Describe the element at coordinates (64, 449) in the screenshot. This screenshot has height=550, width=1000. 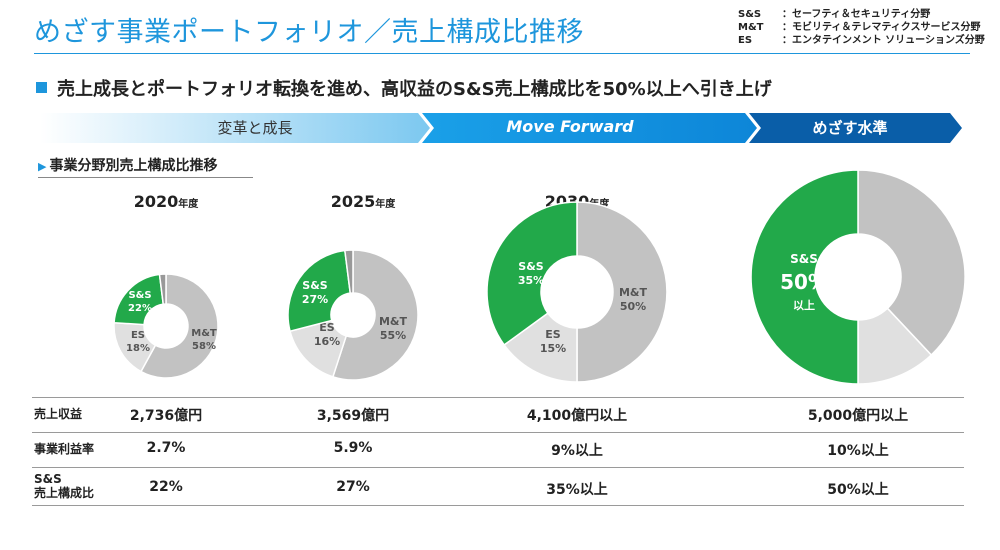
I see `table-row-label: 事業利益率` at that location.